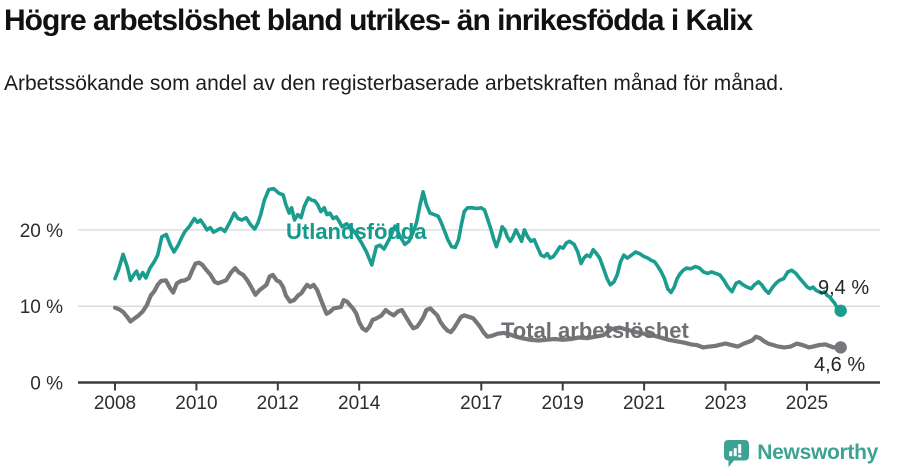 Image resolution: width=900 pixels, height=474 pixels. Describe the element at coordinates (41, 307) in the screenshot. I see `y-tick-label-10: 10 %` at that location.